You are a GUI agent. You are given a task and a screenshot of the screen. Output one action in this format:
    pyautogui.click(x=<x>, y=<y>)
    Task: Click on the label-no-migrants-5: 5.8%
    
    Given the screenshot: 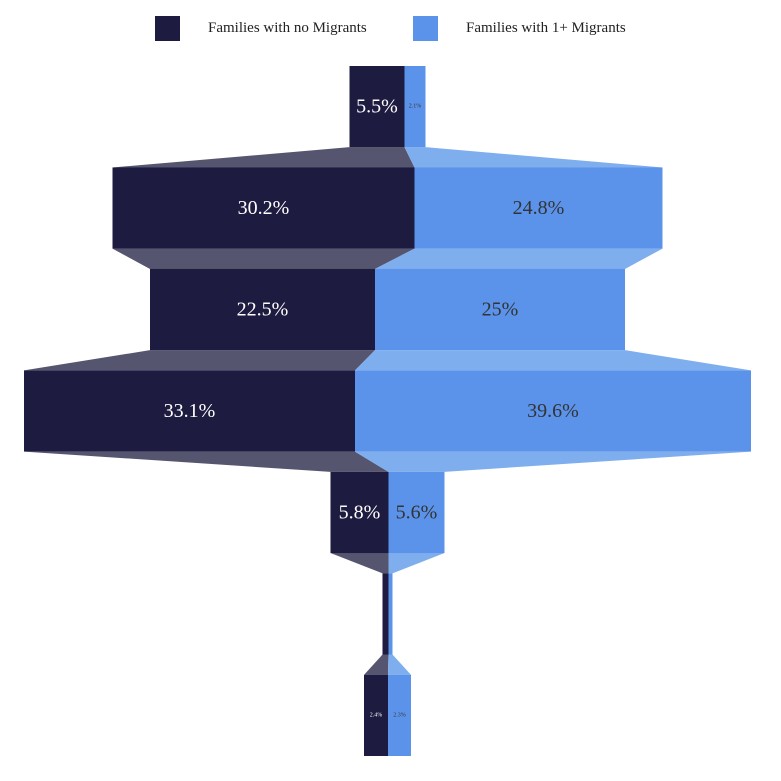 What is the action you would take?
    pyautogui.click(x=360, y=512)
    